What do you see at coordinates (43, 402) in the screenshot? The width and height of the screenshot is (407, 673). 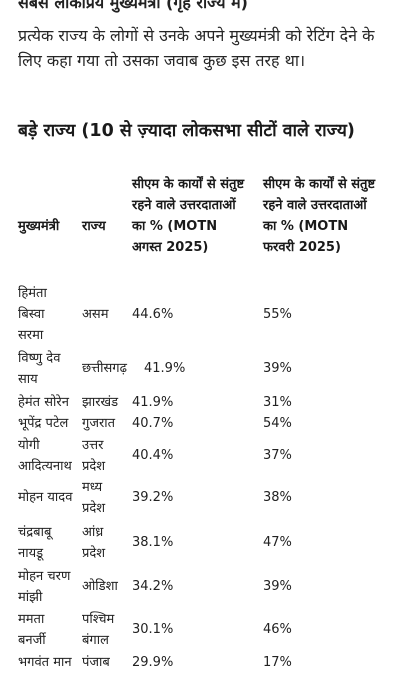 I see `cm-name: हेमंत सोरेन` at bounding box center [43, 402].